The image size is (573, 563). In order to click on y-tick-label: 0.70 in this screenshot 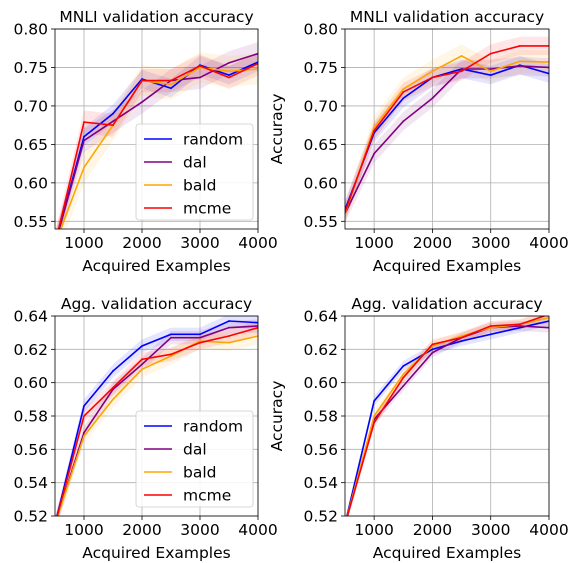, I will do `click(320, 106)`.